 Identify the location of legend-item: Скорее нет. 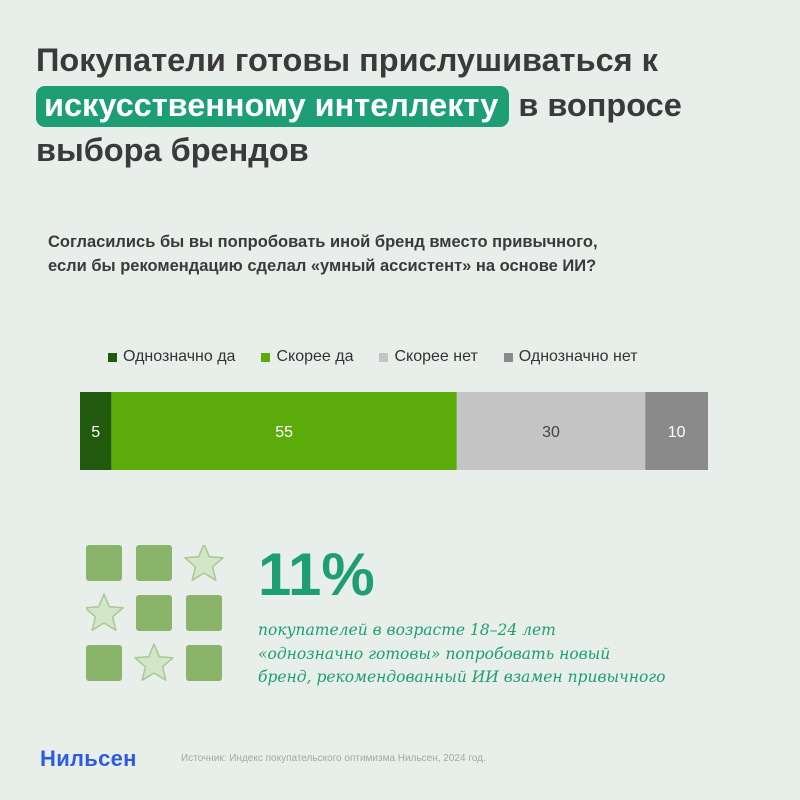
(428, 357).